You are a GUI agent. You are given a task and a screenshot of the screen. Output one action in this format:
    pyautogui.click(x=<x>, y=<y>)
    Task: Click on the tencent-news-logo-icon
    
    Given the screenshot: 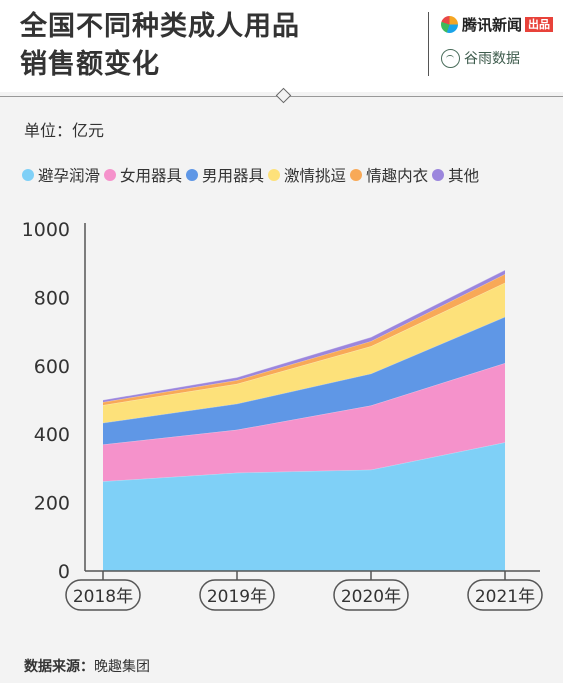 What is the action you would take?
    pyautogui.click(x=449, y=24)
    